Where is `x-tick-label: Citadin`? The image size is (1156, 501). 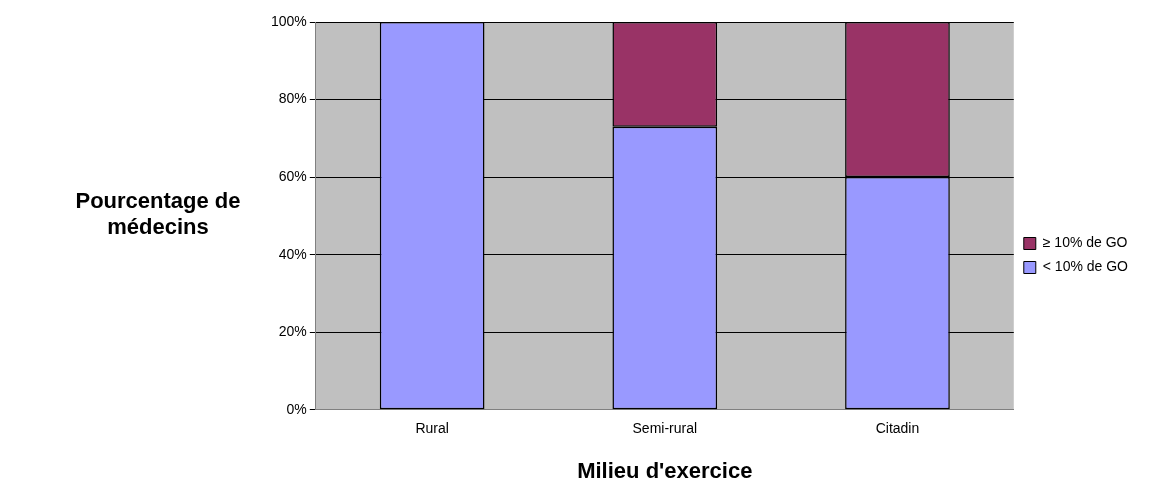 x-tick-label: Citadin is located at coordinates (897, 428).